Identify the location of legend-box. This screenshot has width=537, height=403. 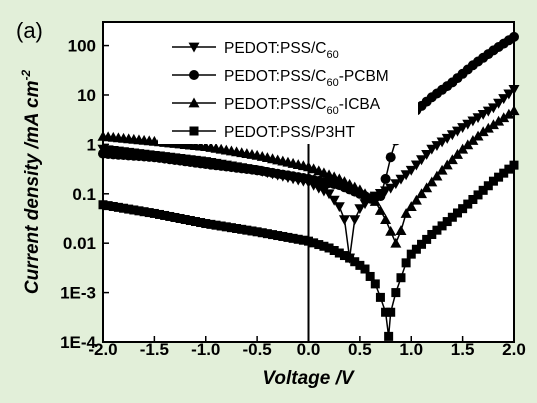
(288, 89).